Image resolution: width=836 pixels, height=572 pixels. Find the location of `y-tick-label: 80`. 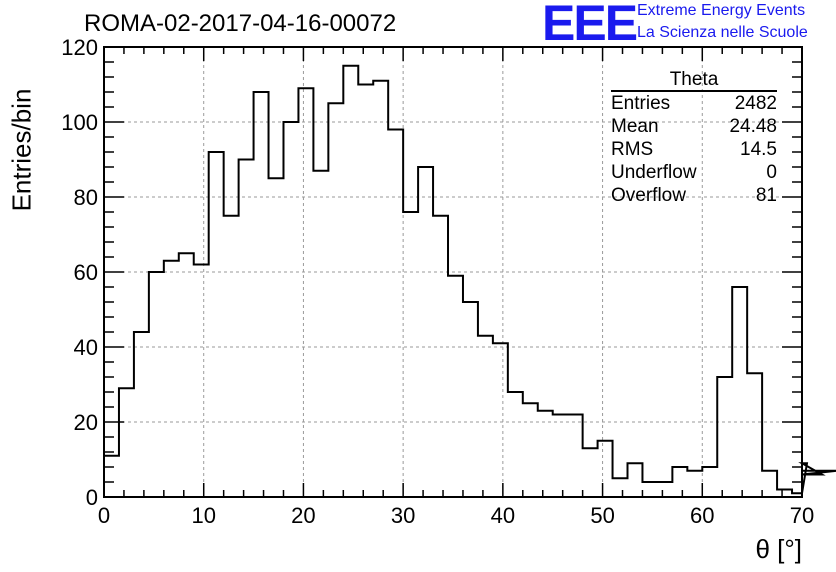

y-tick-label: 80 is located at coordinates (86, 197).